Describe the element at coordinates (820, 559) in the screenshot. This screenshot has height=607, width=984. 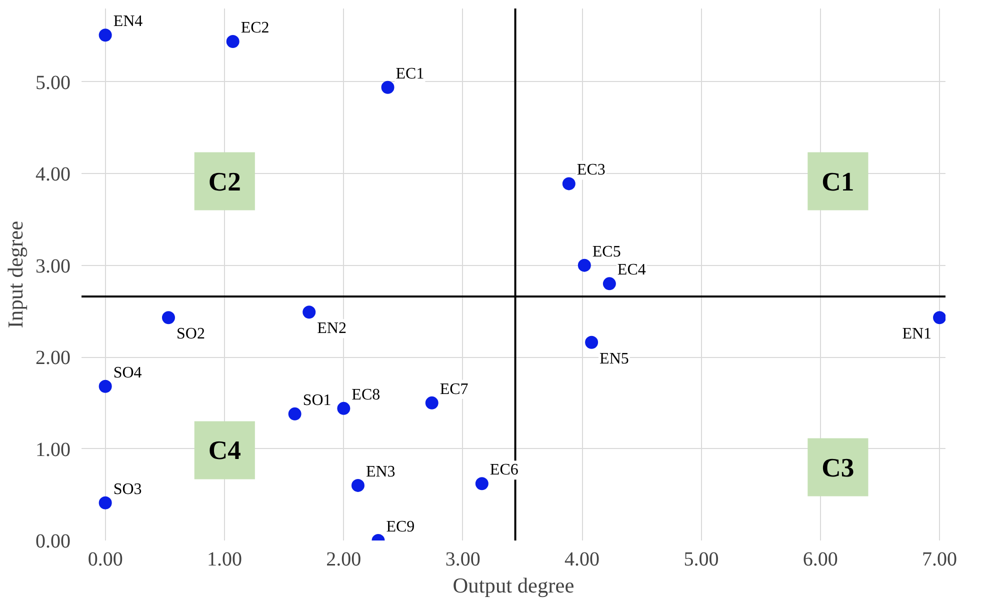
I see `x-tick-label: 6.00` at that location.